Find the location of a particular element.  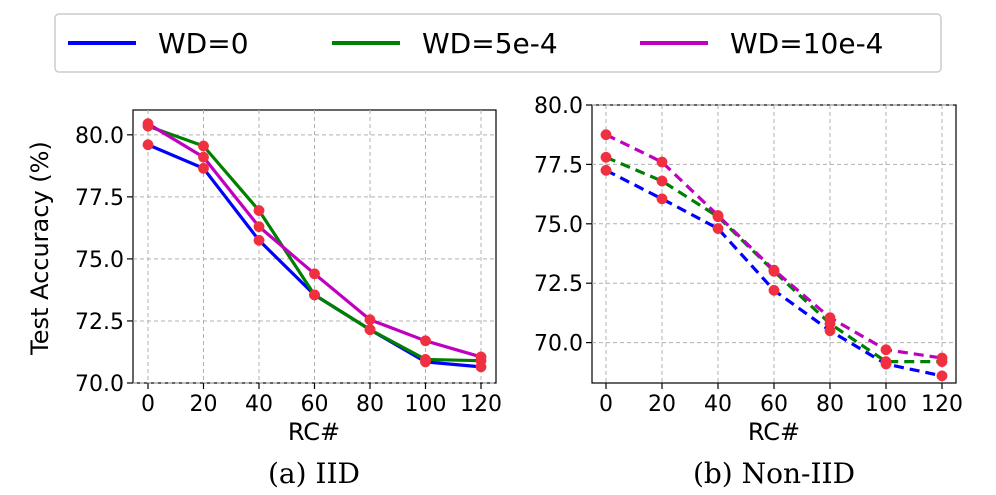

legend-label-wd5e-4: WD=5e-4 is located at coordinates (490, 43).